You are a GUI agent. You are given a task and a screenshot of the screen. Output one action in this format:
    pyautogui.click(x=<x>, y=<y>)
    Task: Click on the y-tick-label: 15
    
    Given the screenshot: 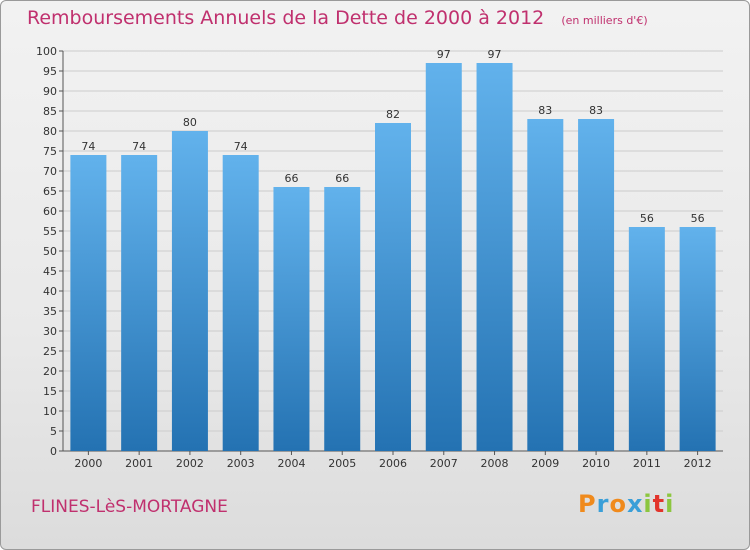 What is the action you would take?
    pyautogui.click(x=50, y=391)
    